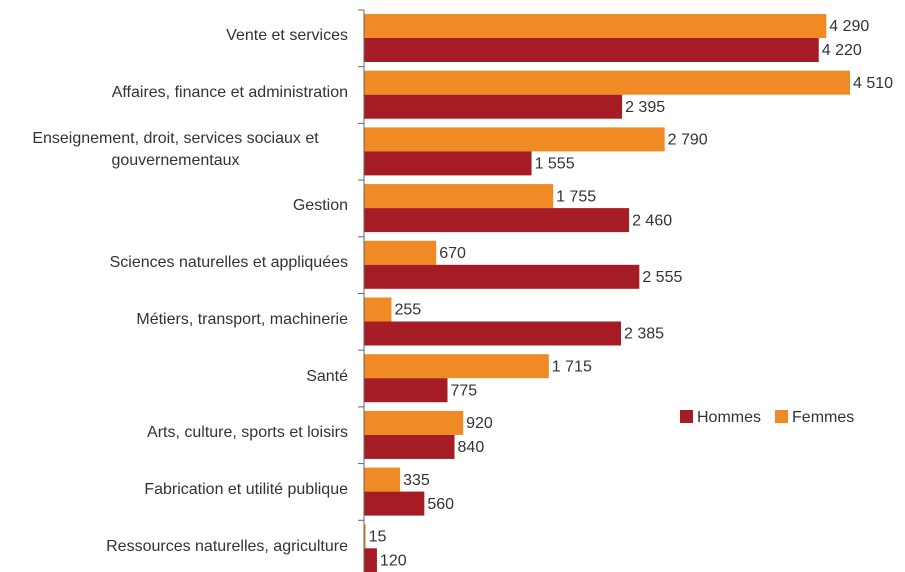 This screenshot has width=905, height=572. Describe the element at coordinates (555, 164) in the screenshot. I see `value-label: 1 555` at that location.